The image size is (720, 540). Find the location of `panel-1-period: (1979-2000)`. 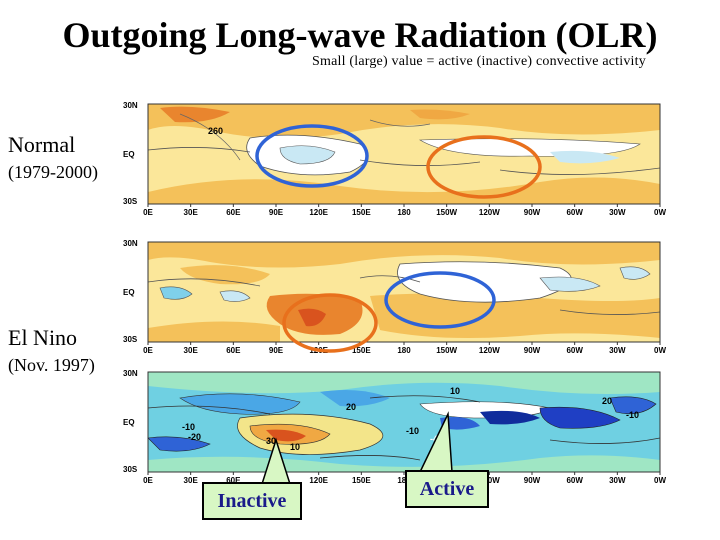

panel-1-period: (1979-2000) is located at coordinates (53, 172).